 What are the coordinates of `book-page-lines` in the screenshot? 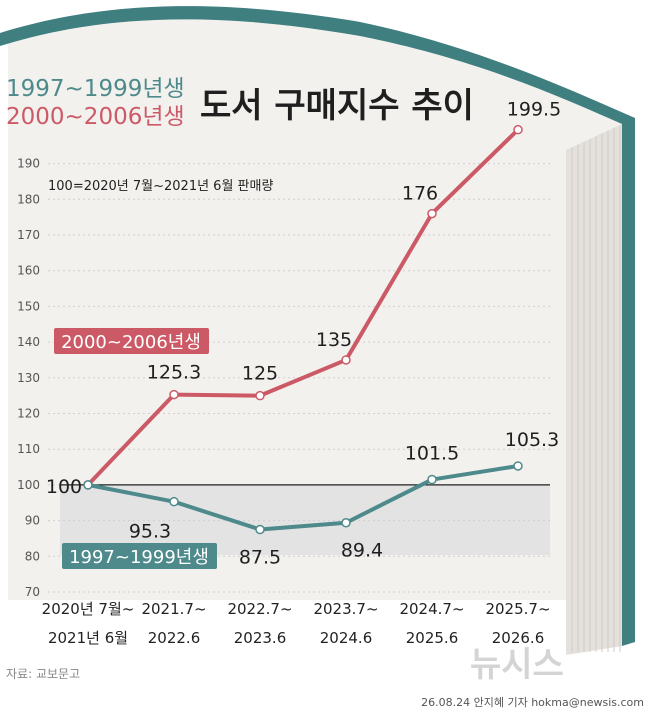 It's located at (596, 388).